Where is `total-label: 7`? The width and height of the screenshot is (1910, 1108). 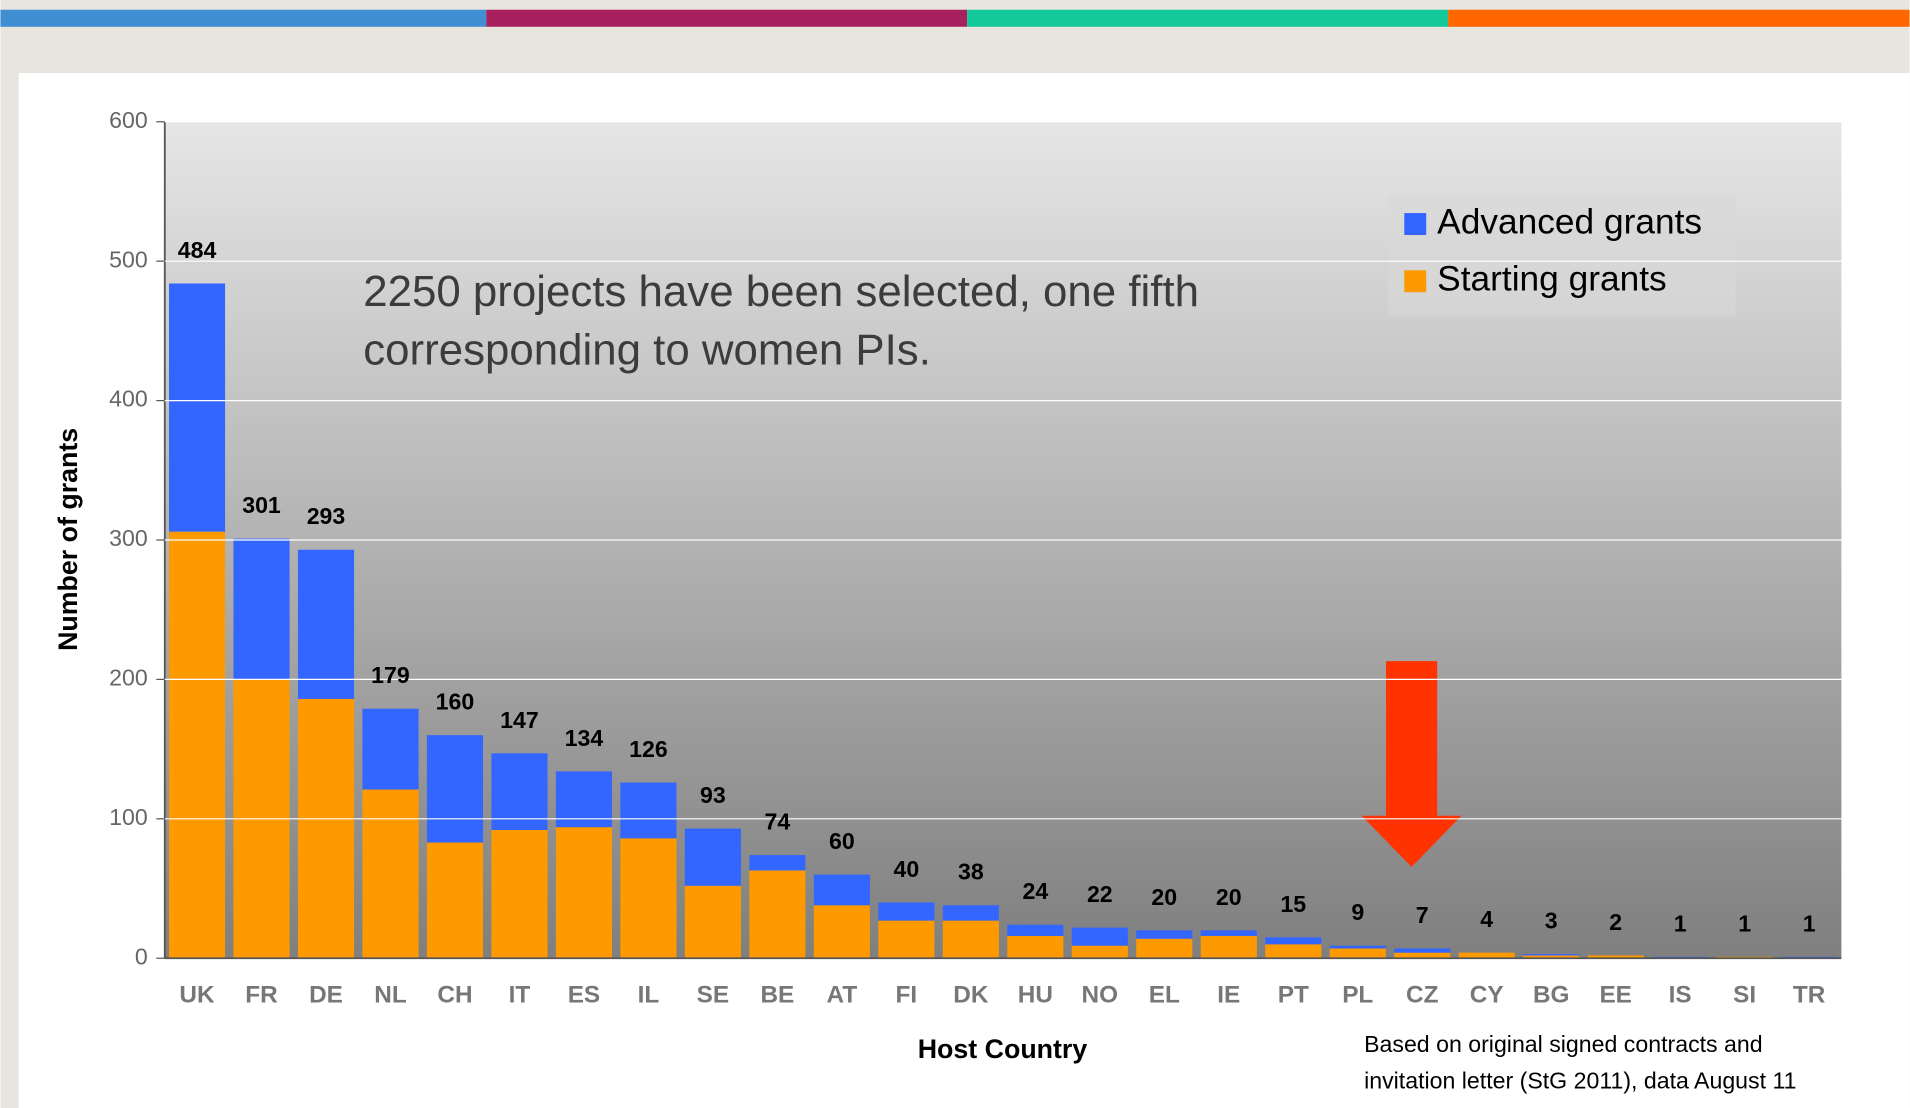
total-label: 7 is located at coordinates (1422, 915).